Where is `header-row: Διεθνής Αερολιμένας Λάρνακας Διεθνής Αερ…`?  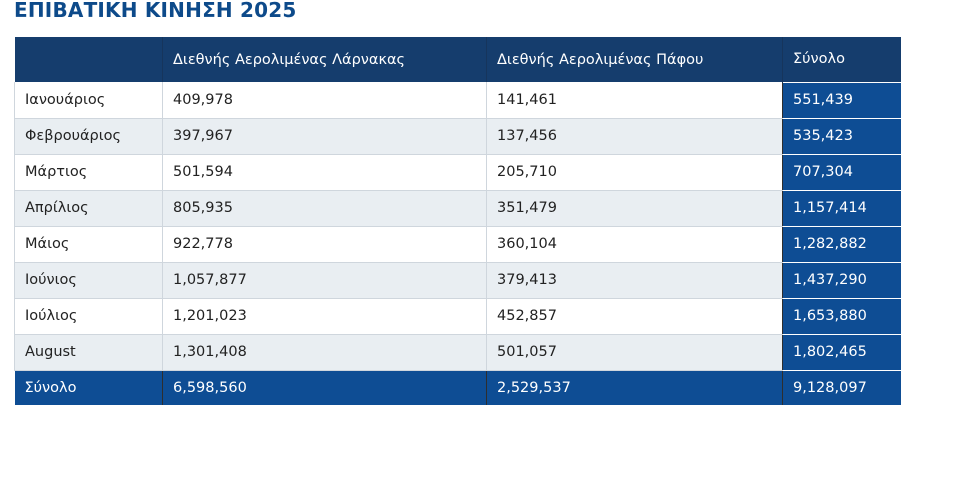 header-row: Διεθνής Αερολιμένας Λάρνακας Διεθνής Αερ… is located at coordinates (457, 59).